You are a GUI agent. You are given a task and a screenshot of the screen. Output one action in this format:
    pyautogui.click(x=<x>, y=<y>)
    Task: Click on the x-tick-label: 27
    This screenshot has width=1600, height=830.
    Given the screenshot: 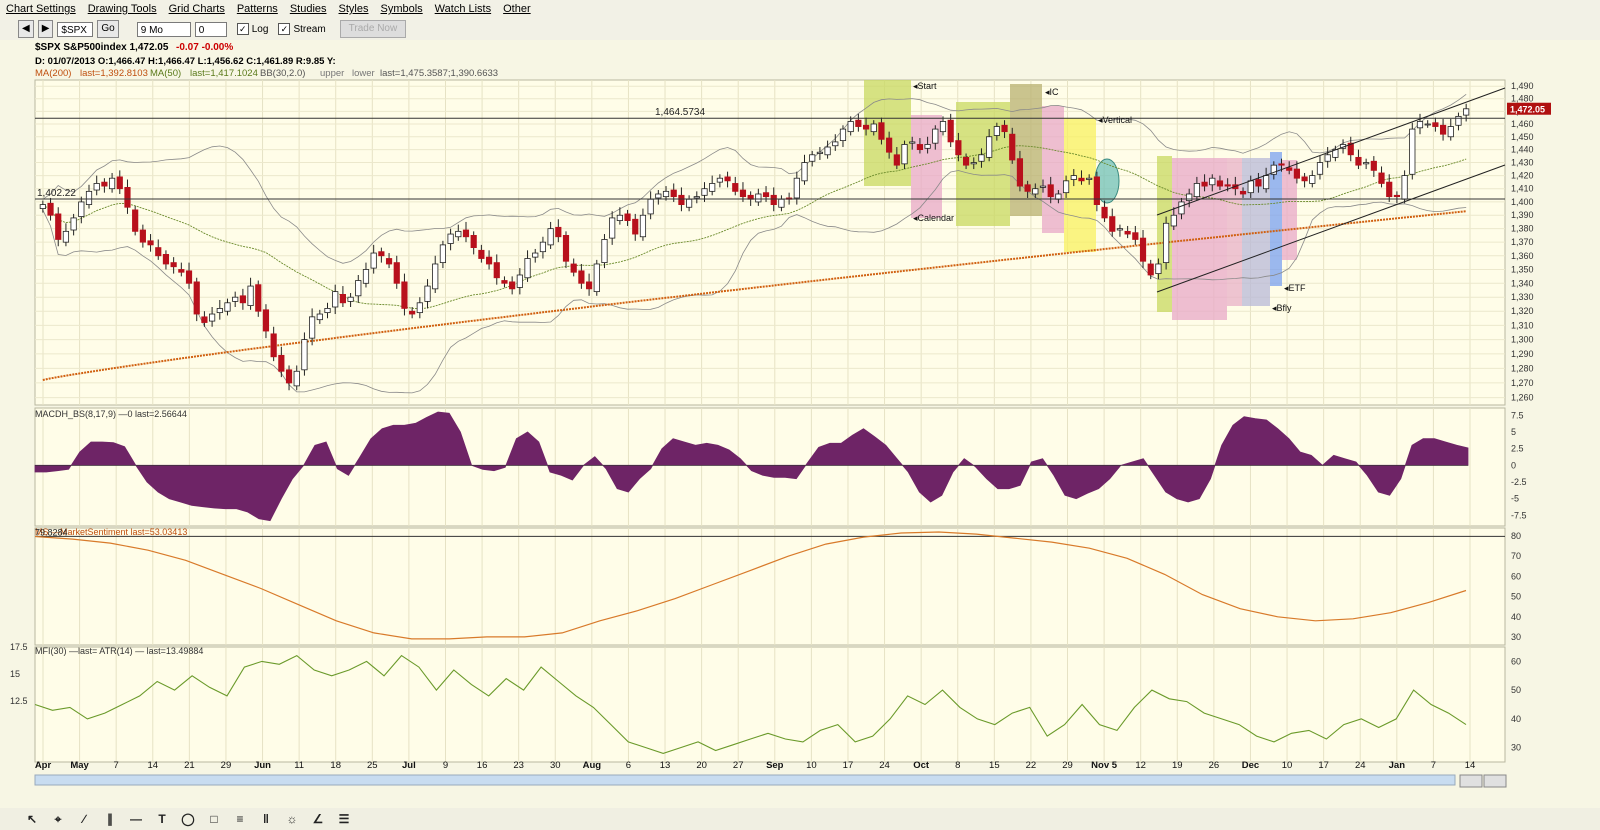 What is the action you would take?
    pyautogui.click(x=738, y=765)
    